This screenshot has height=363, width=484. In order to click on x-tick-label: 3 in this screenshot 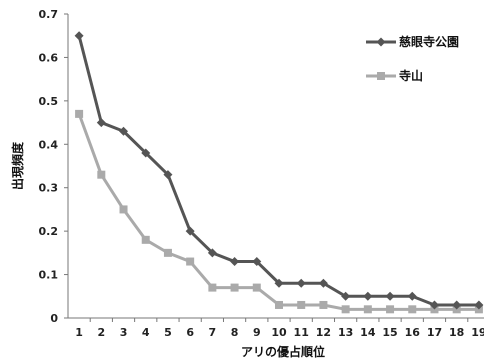, I will do `click(124, 332)`.